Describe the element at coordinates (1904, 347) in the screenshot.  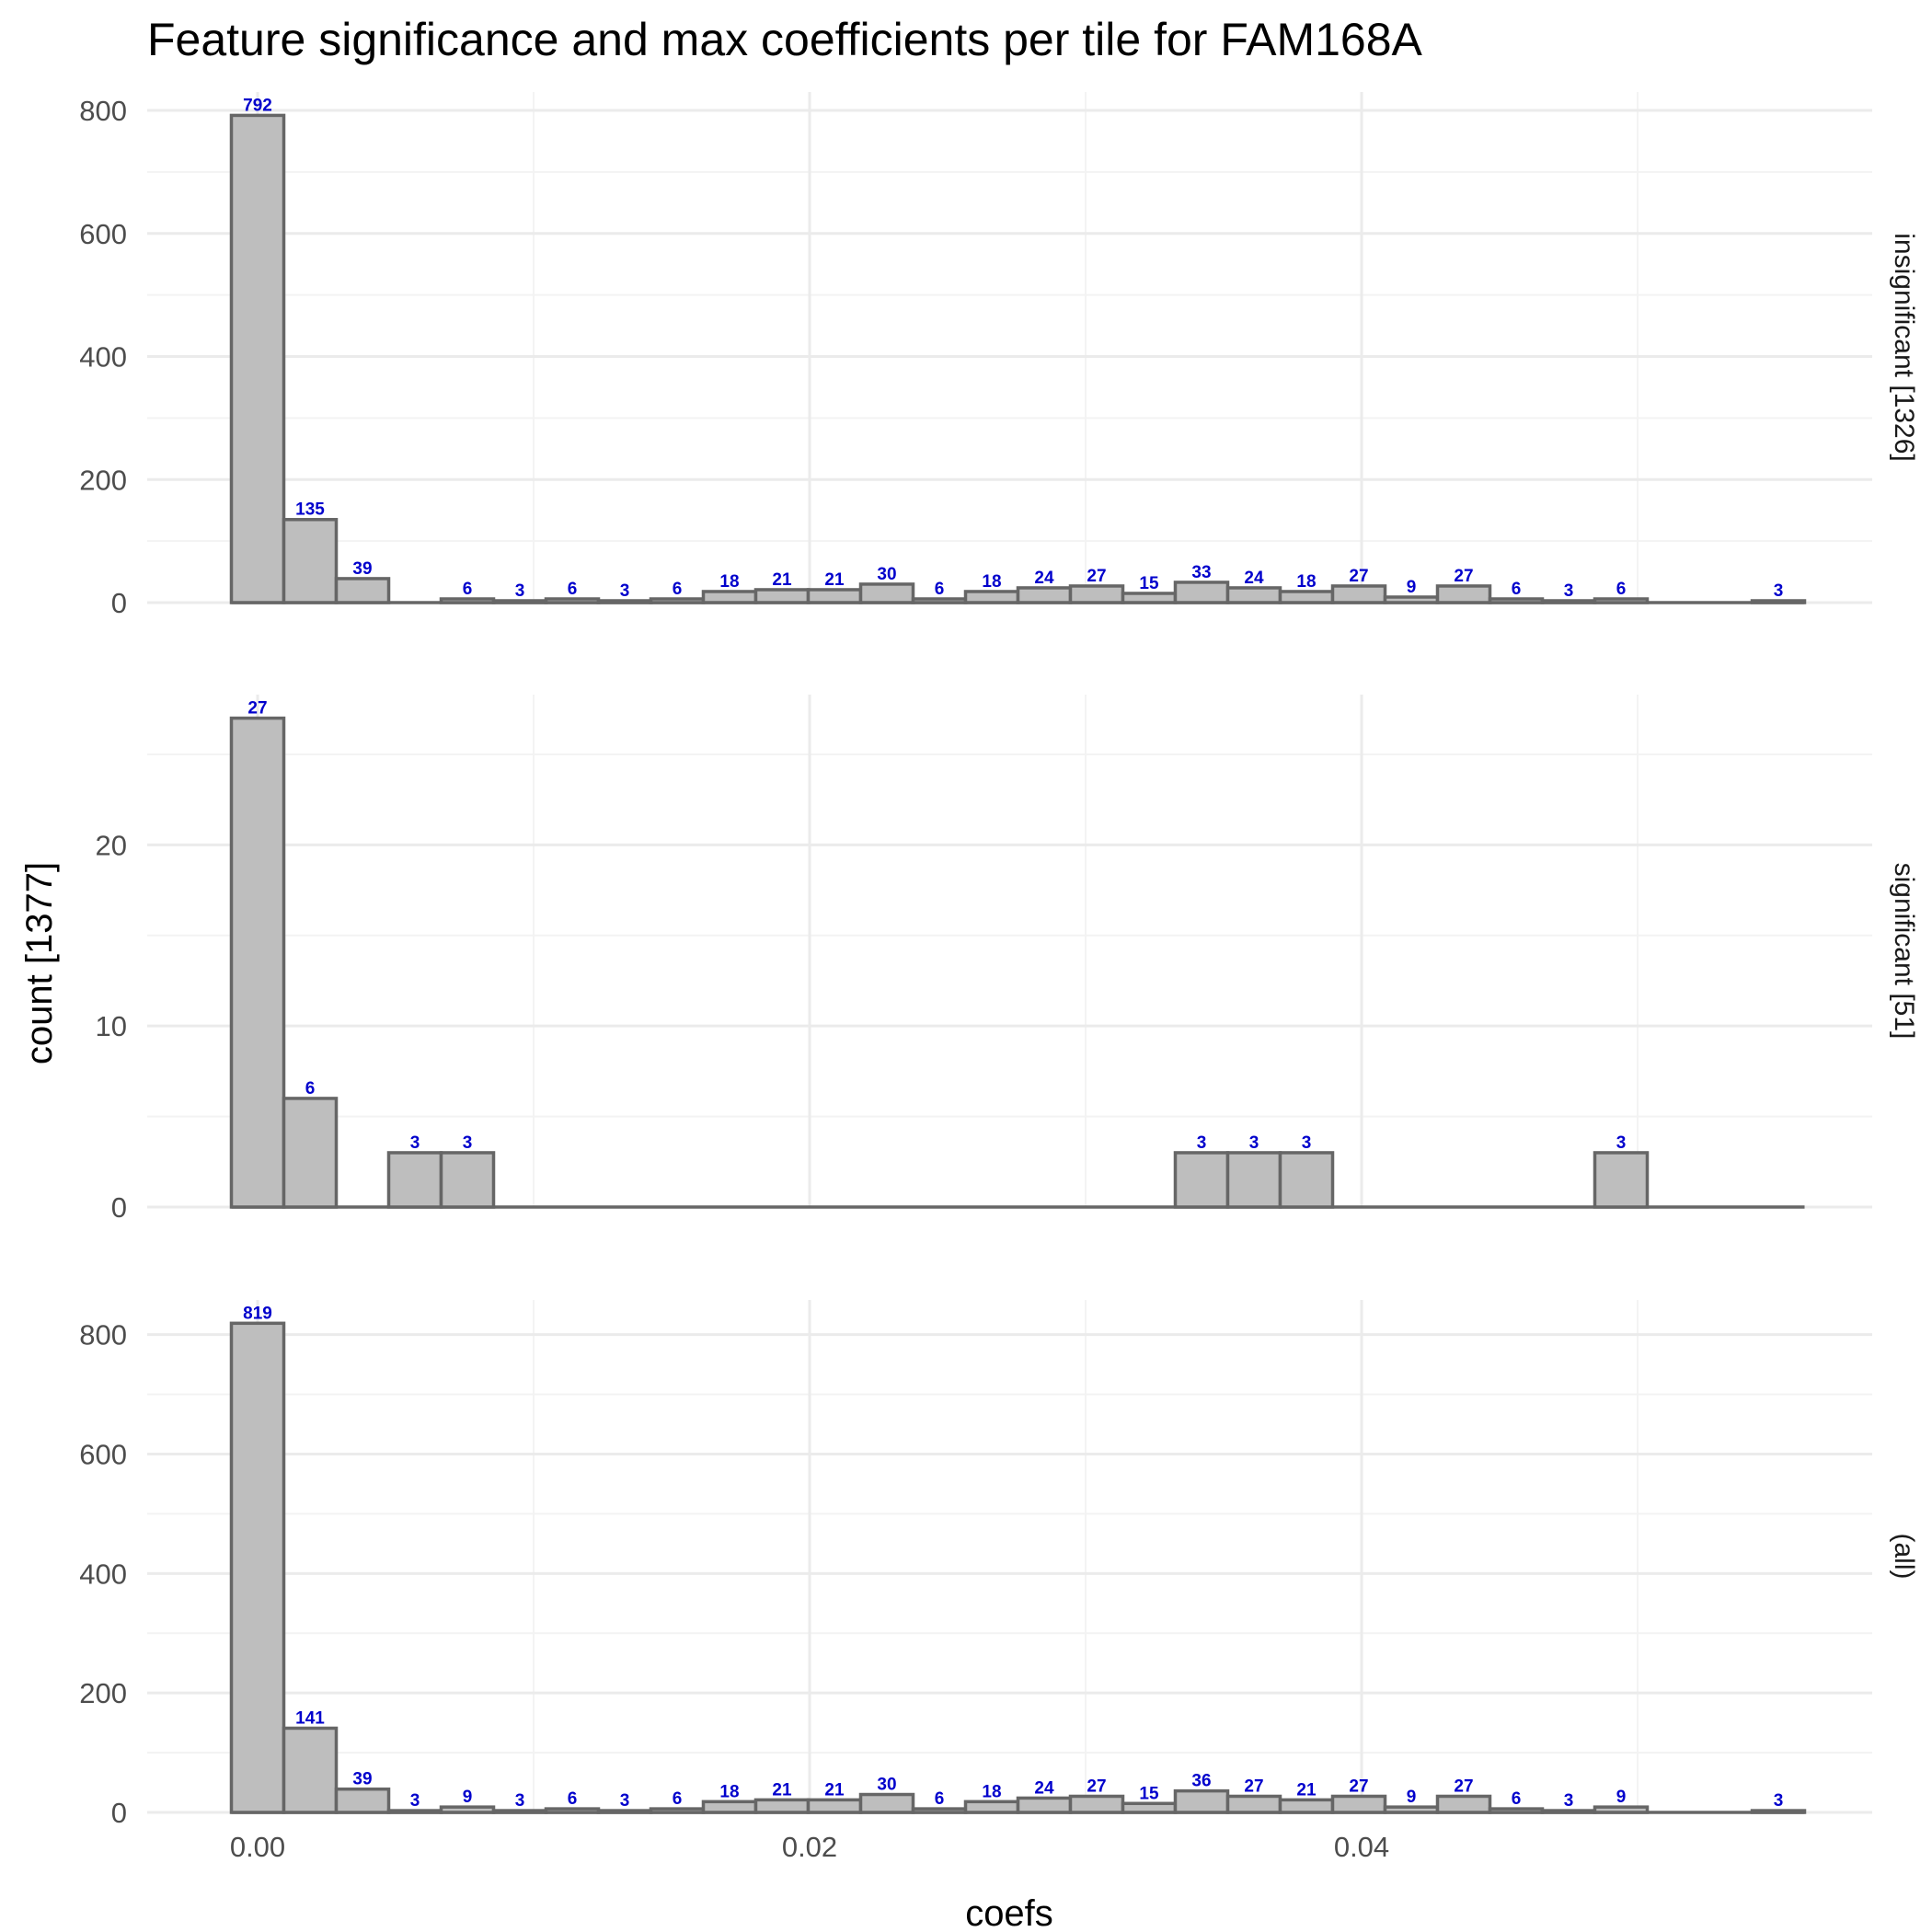
I see `facet-strip-label: insignificant [1326]` at that location.